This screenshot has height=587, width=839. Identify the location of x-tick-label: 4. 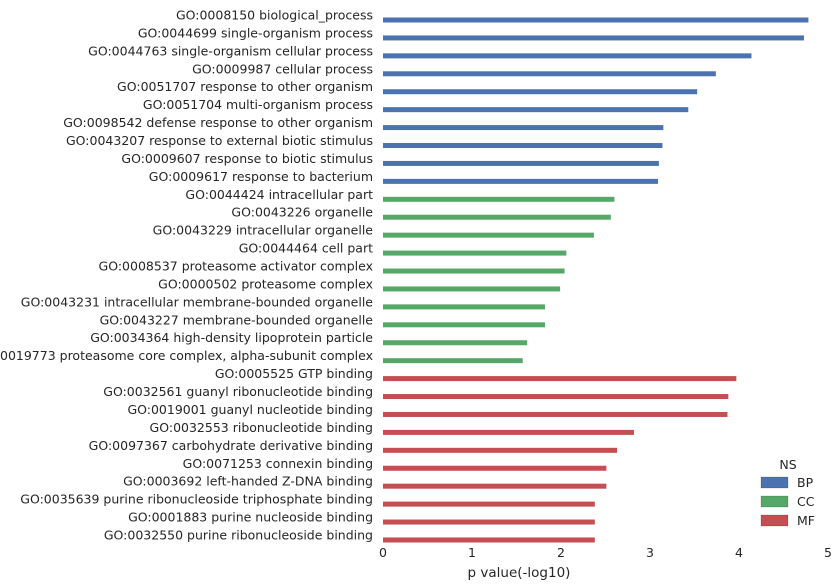
(739, 552).